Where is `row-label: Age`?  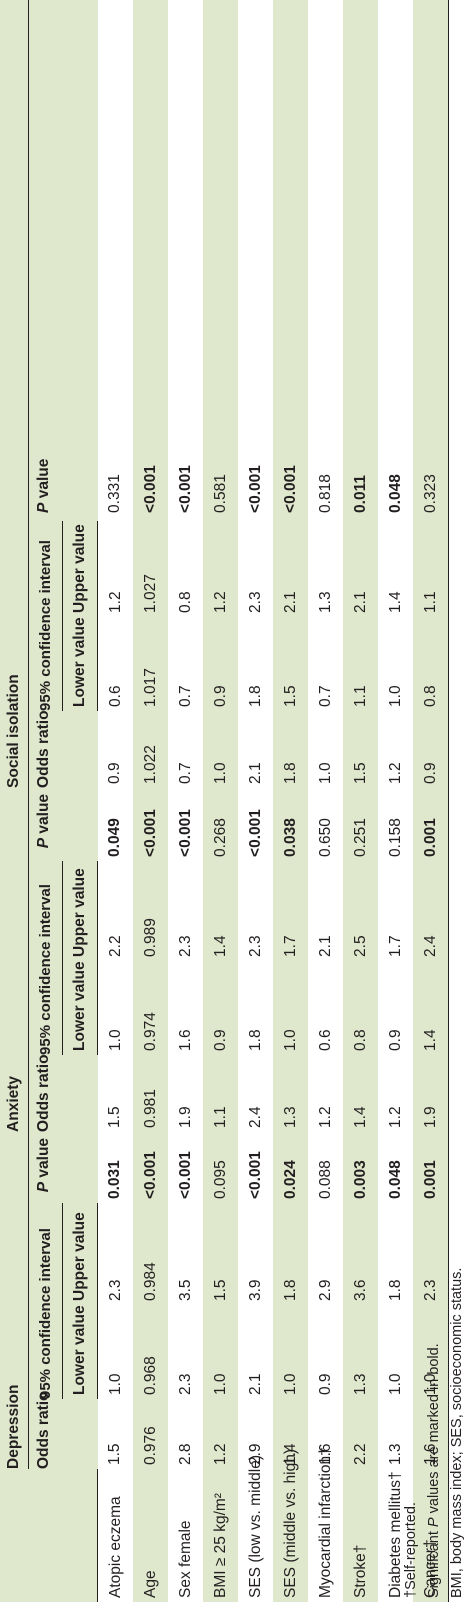
row-label: Age is located at coordinates (150, 1584).